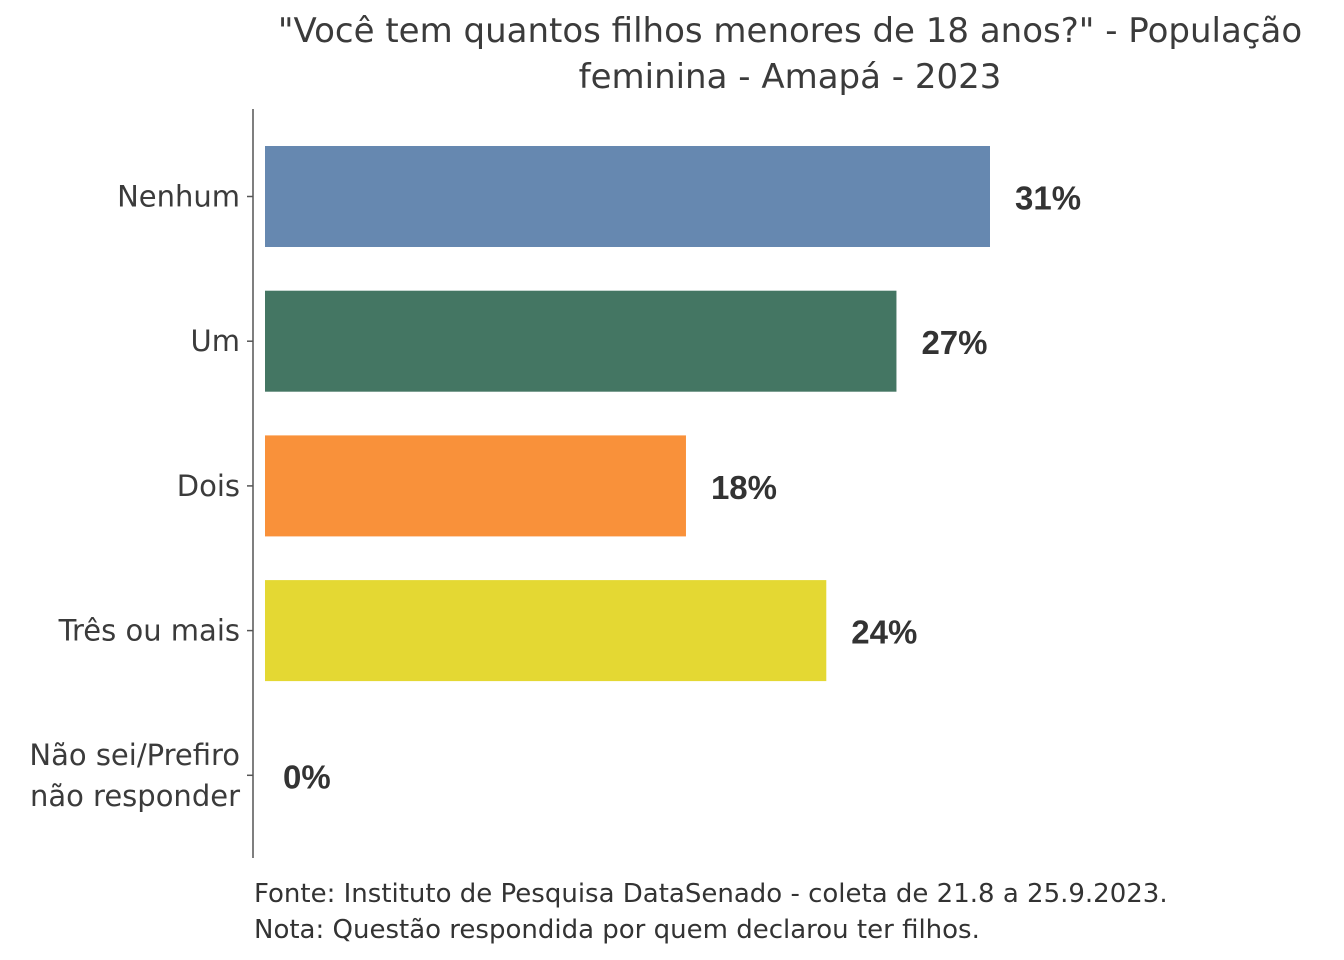 This screenshot has width=1344, height=960. Describe the element at coordinates (135, 796) in the screenshot. I see `category-label: não responder` at that location.